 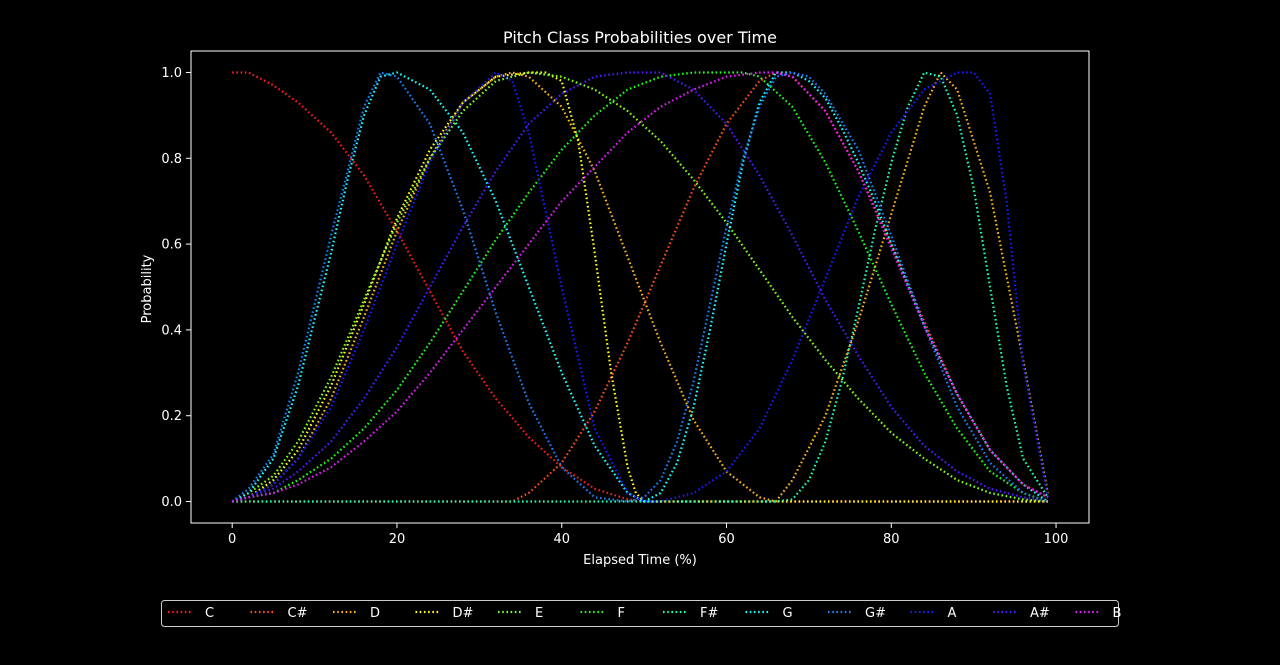 What do you see at coordinates (298, 613) in the screenshot?
I see `legend-label: C#` at bounding box center [298, 613].